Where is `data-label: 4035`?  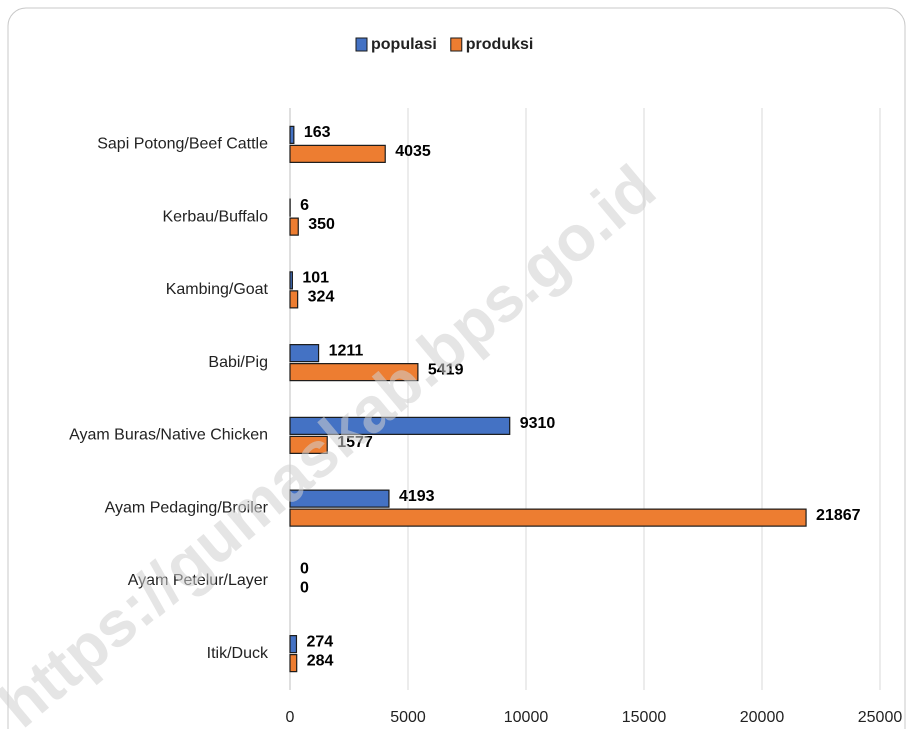
data-label: 4035 is located at coordinates (413, 151).